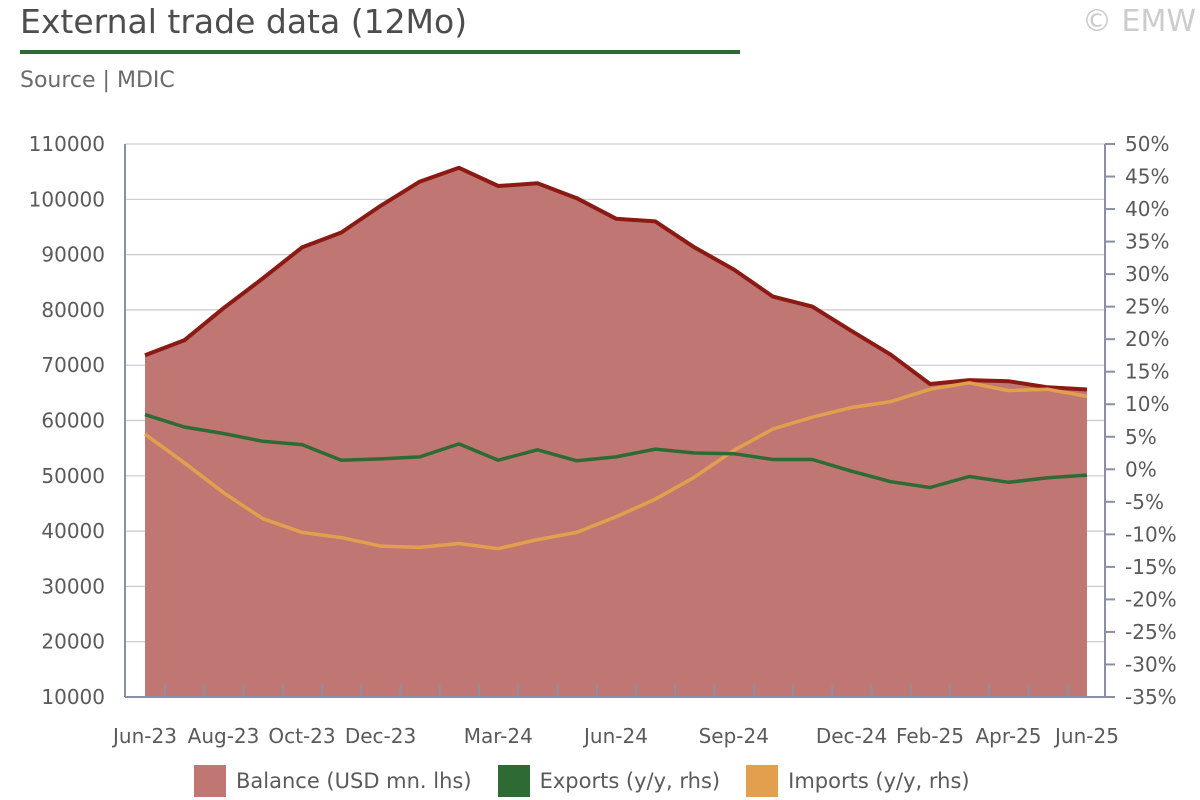  I want to click on y-right-tick-label: -30%, so click(1151, 664).